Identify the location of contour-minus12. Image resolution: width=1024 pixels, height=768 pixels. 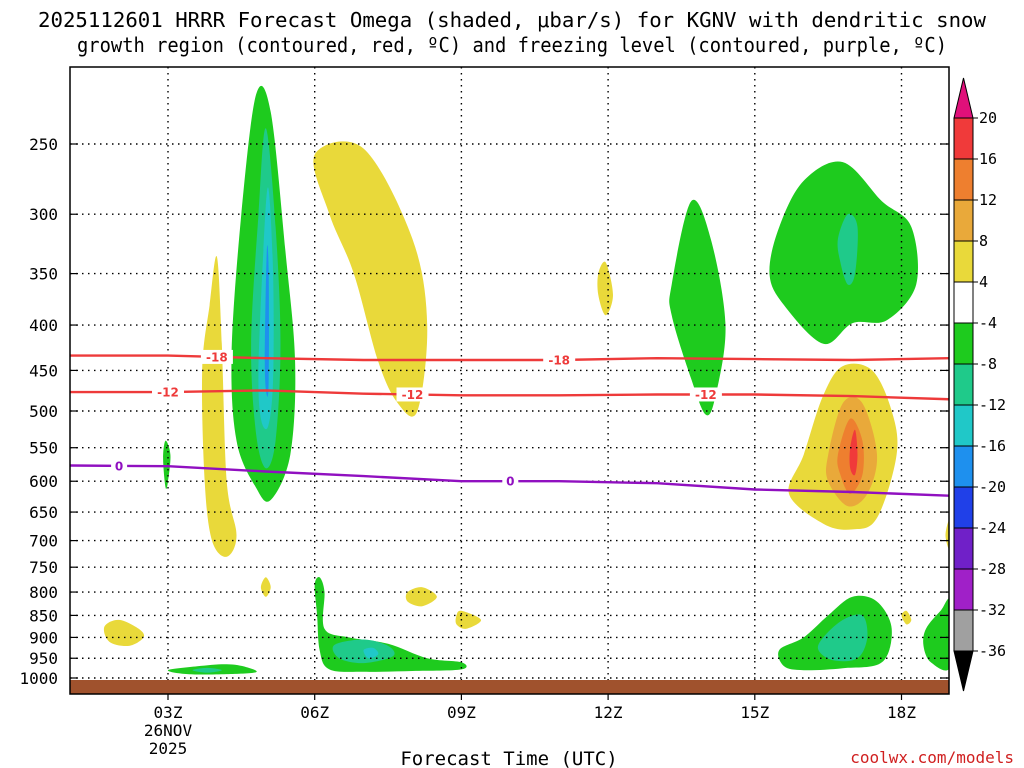
(509, 395).